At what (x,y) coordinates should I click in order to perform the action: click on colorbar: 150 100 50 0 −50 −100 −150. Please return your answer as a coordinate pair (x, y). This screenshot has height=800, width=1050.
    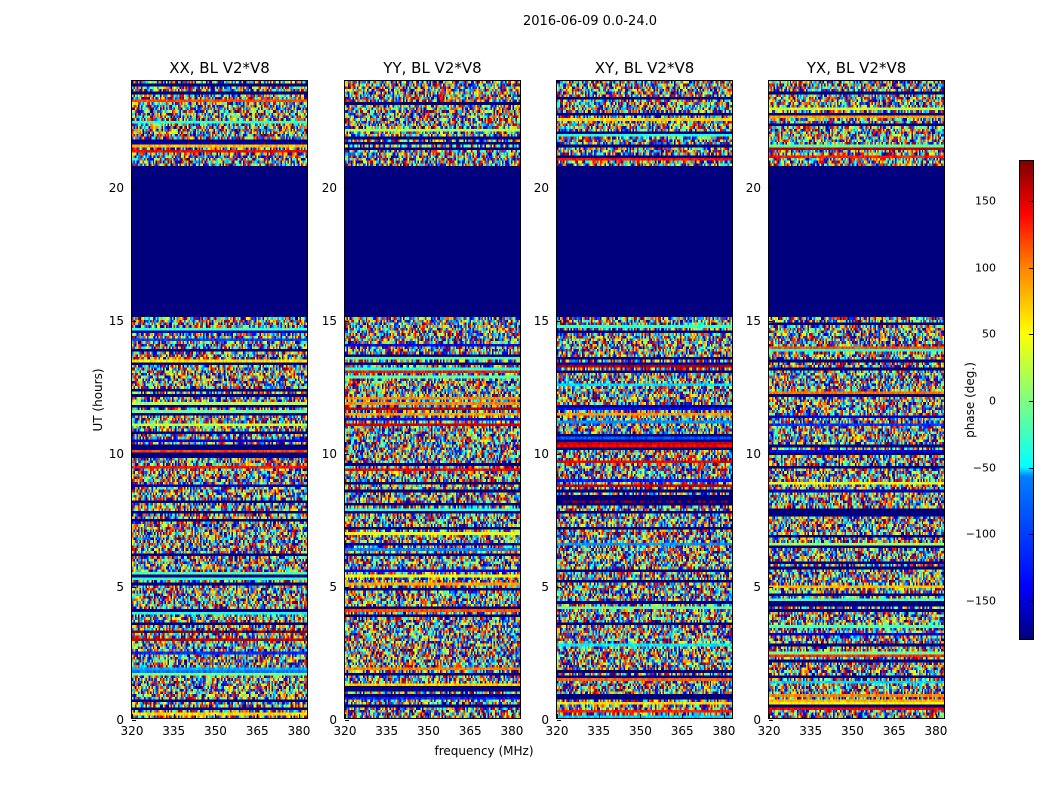
    Looking at the image, I should click on (1000, 400).